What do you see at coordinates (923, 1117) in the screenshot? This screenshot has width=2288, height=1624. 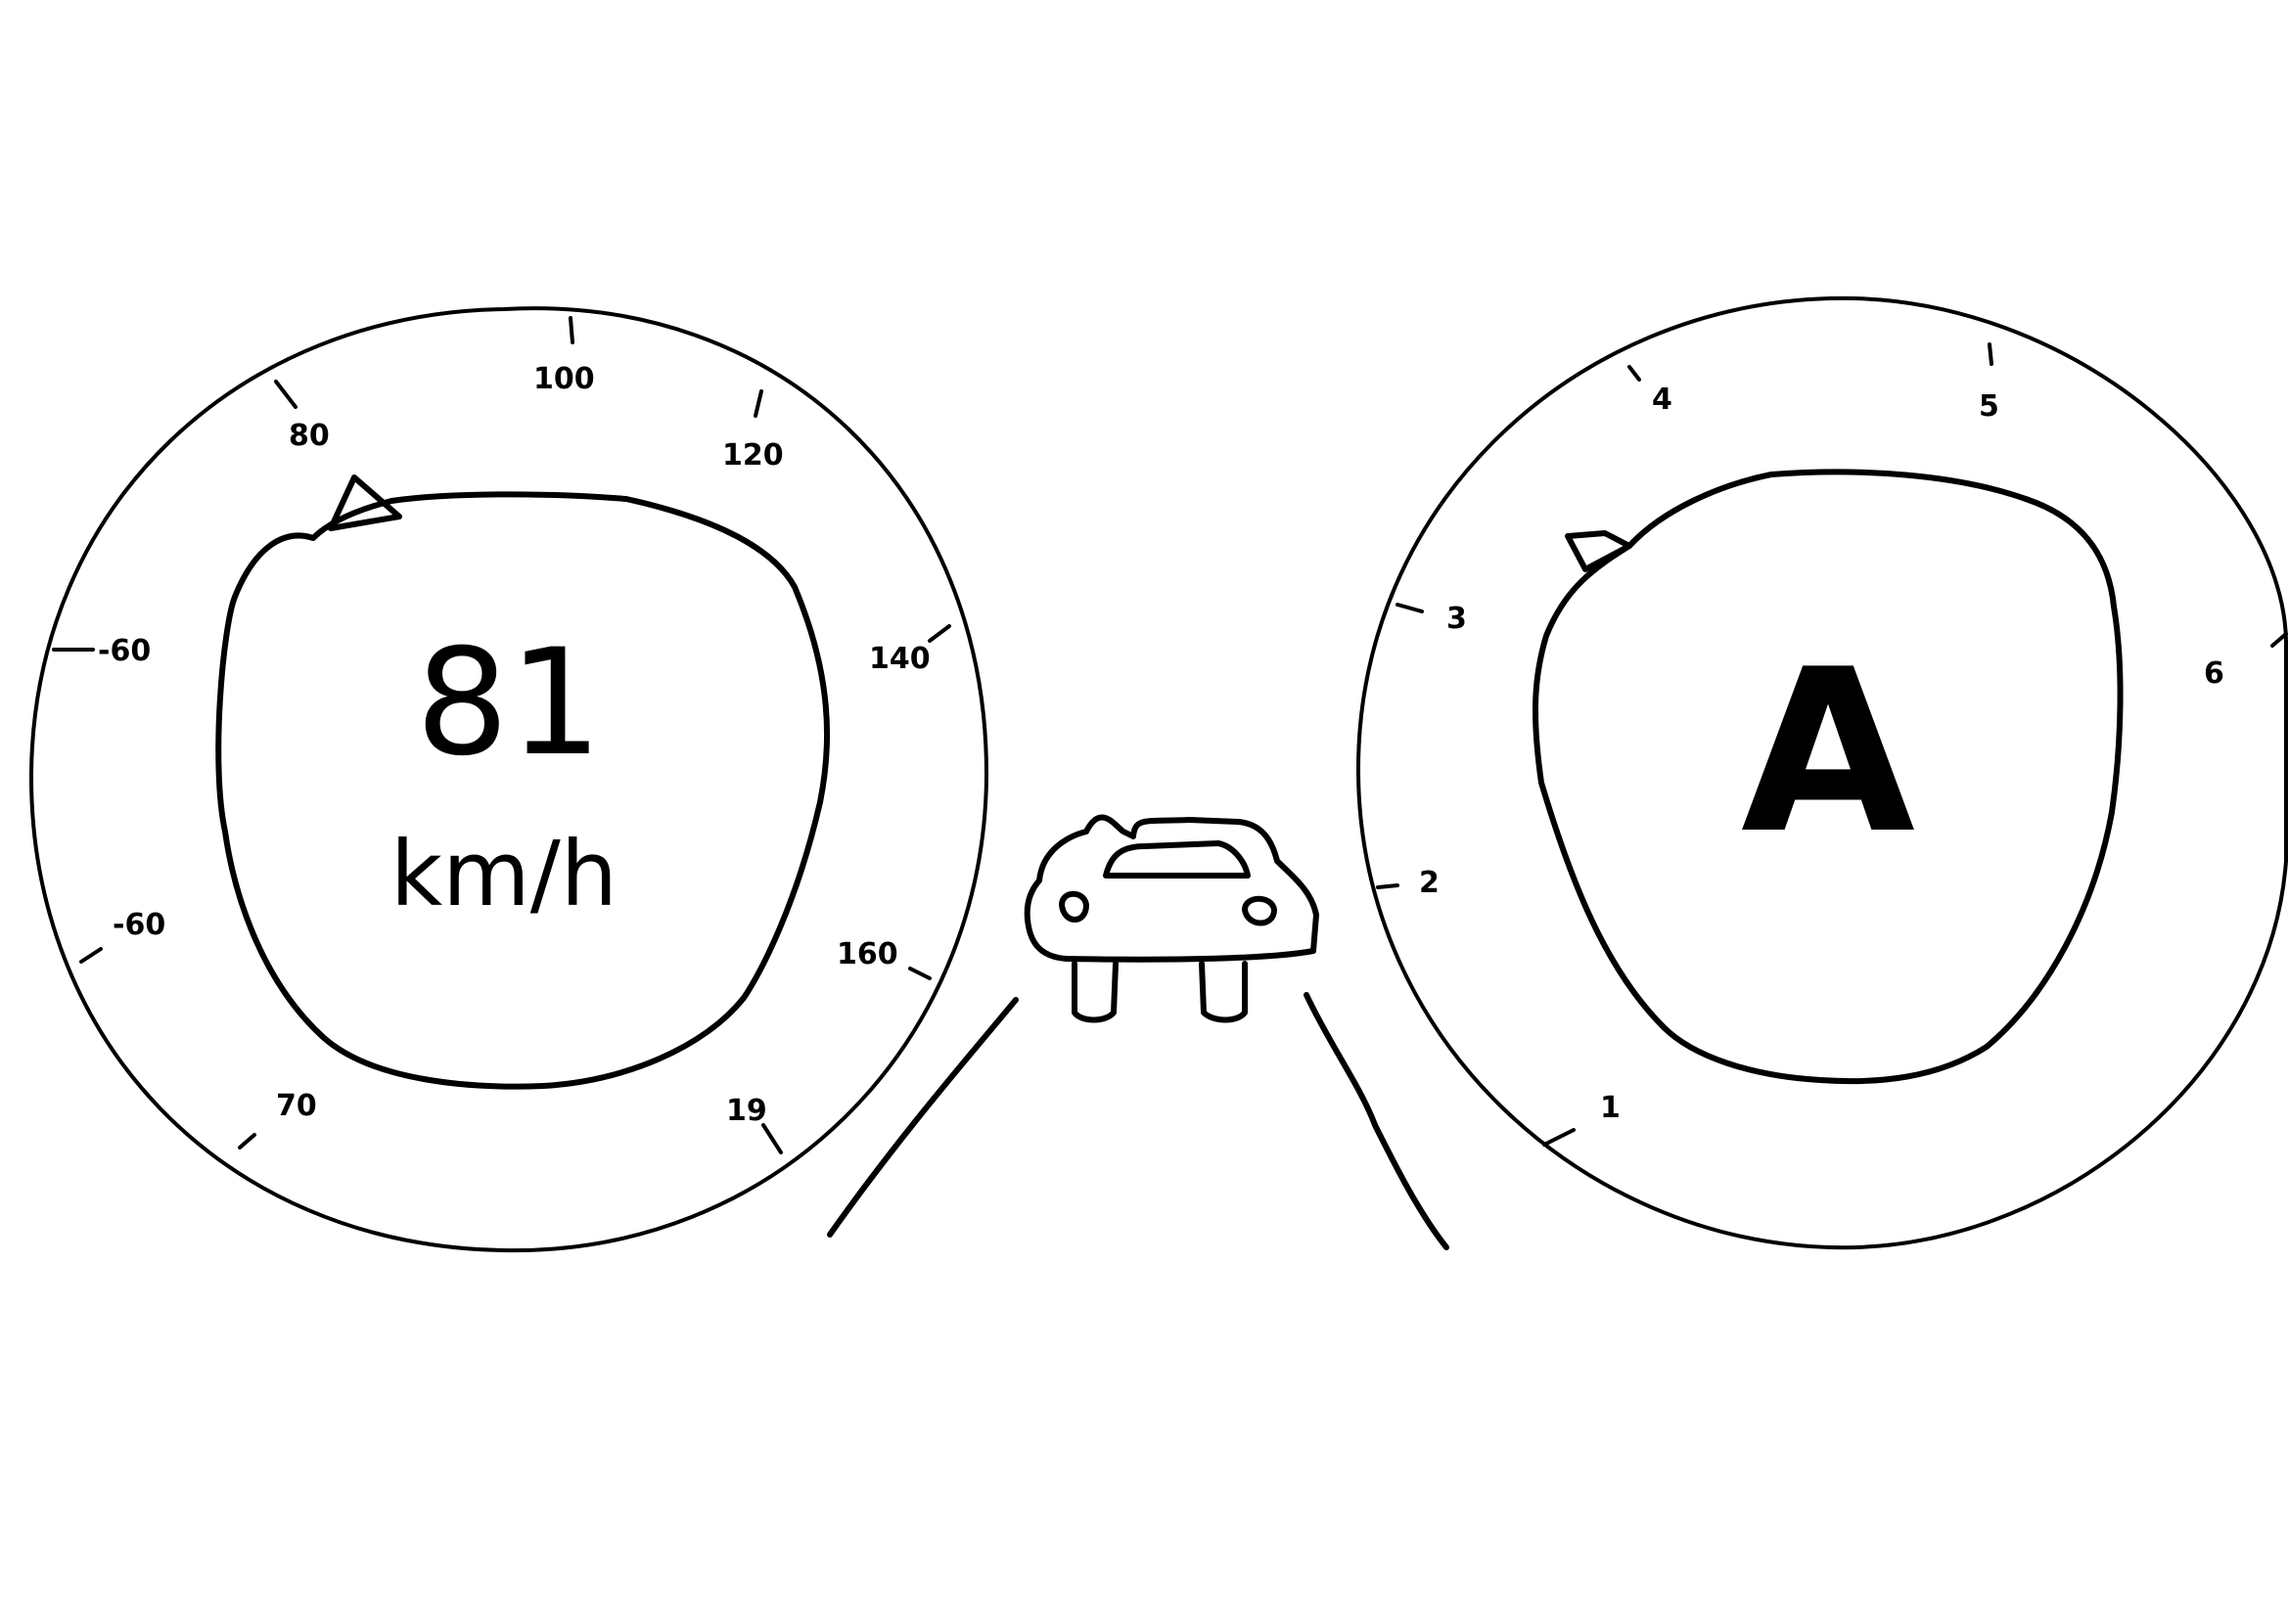 I see `road-edge-left` at bounding box center [923, 1117].